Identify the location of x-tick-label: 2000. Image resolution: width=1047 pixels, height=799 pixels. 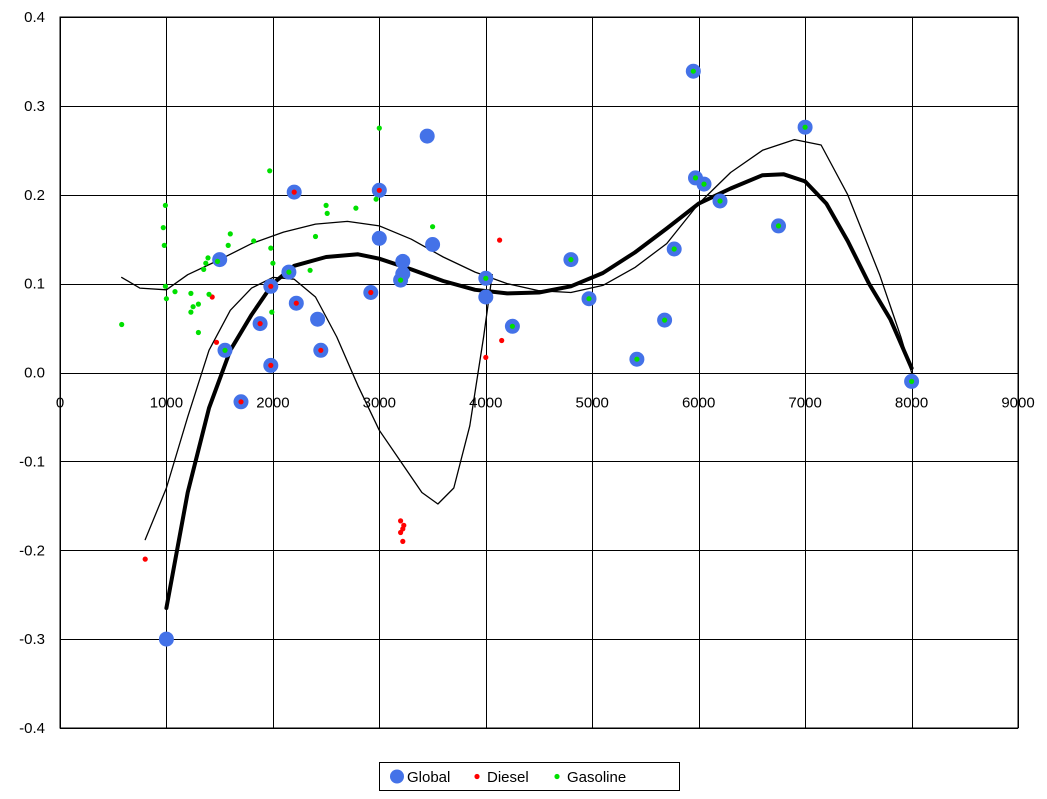
(272, 403).